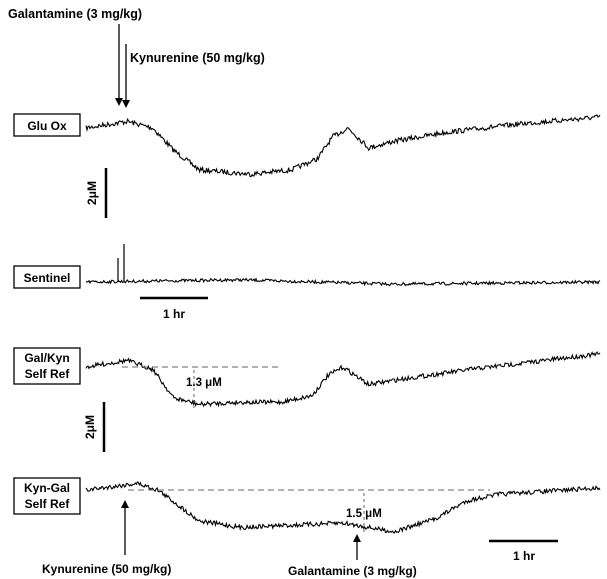 Image resolution: width=607 pixels, height=579 pixels. What do you see at coordinates (48, 504) in the screenshot?
I see `trace-label-kyn-gal-line2: Self Ref` at bounding box center [48, 504].